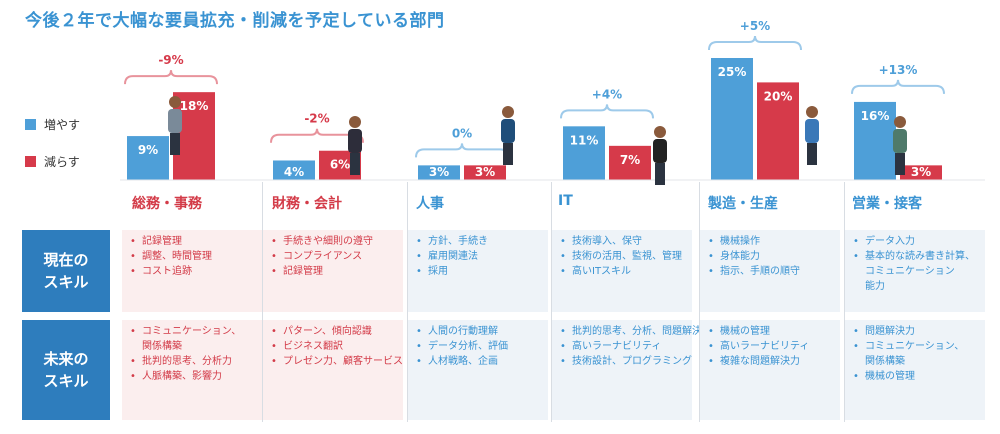 The height and width of the screenshot is (434, 1000). Describe the element at coordinates (196, 271) in the screenshot. I see `skill-item: コスト追跡` at that location.